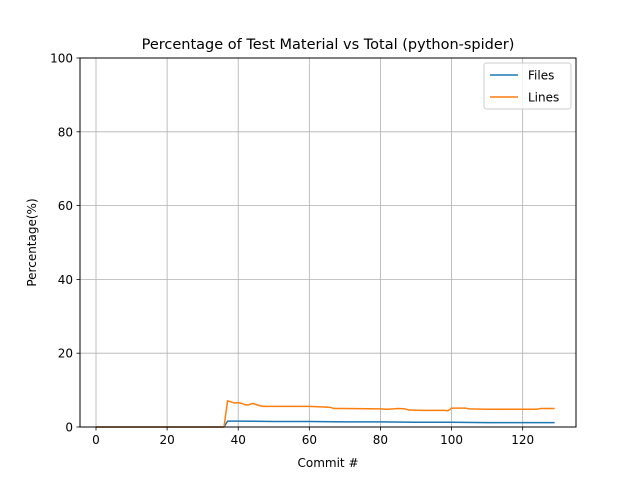 Image resolution: width=640 pixels, height=480 pixels. Describe the element at coordinates (309, 440) in the screenshot. I see `x-tick-label: 60` at that location.